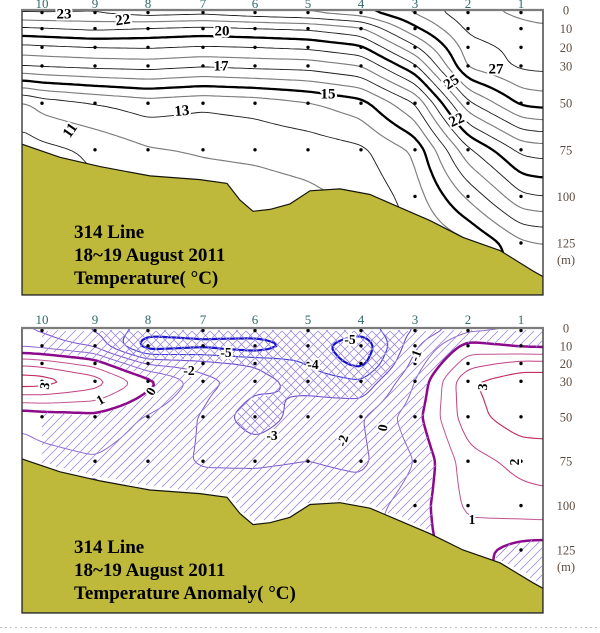 The width and height of the screenshot is (600, 633). I want to click on contour-label: -4, so click(312, 364).